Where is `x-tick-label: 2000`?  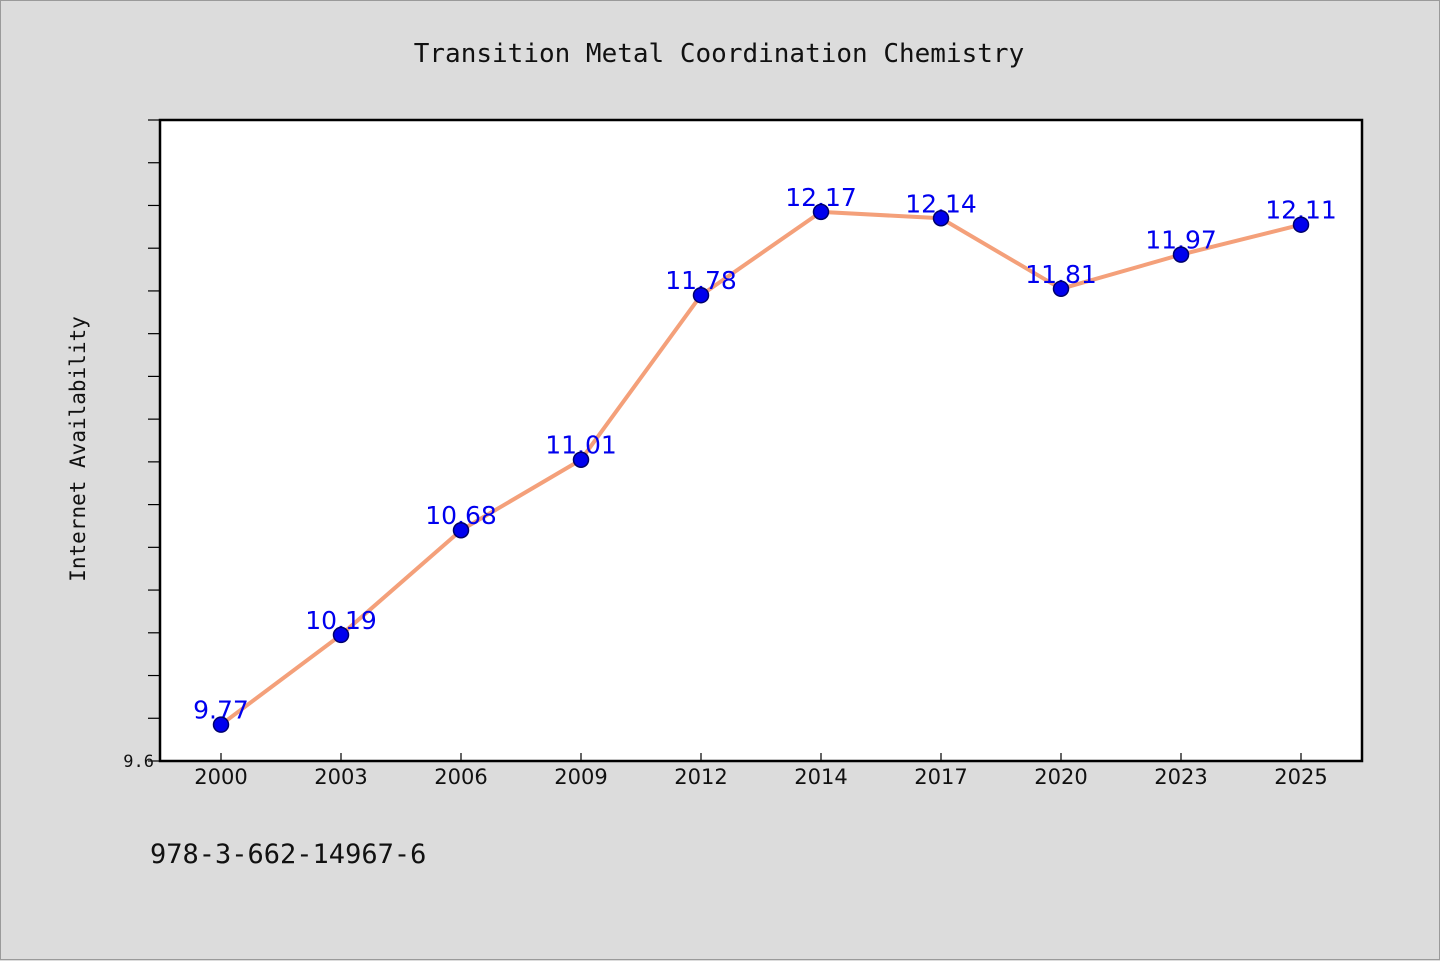
x-tick-label: 2000 is located at coordinates (220, 777).